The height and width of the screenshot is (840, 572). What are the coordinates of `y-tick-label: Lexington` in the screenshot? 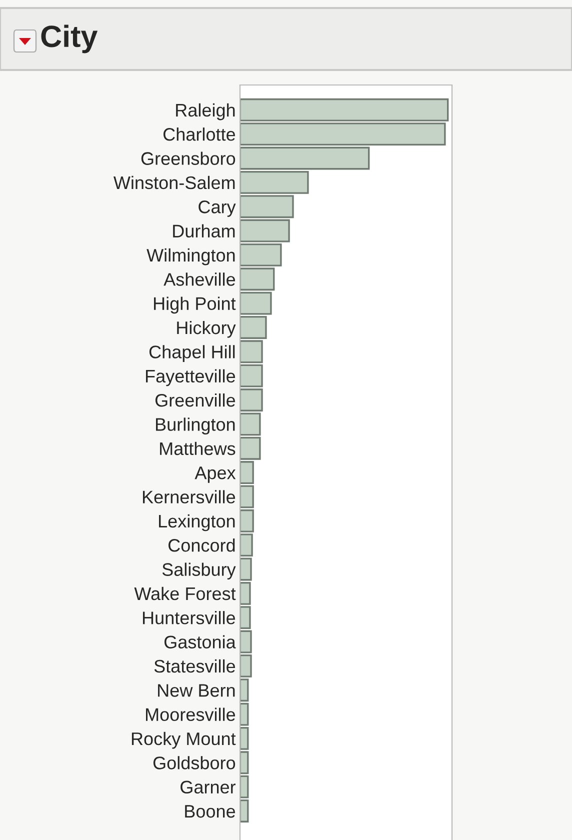 It's located at (197, 523).